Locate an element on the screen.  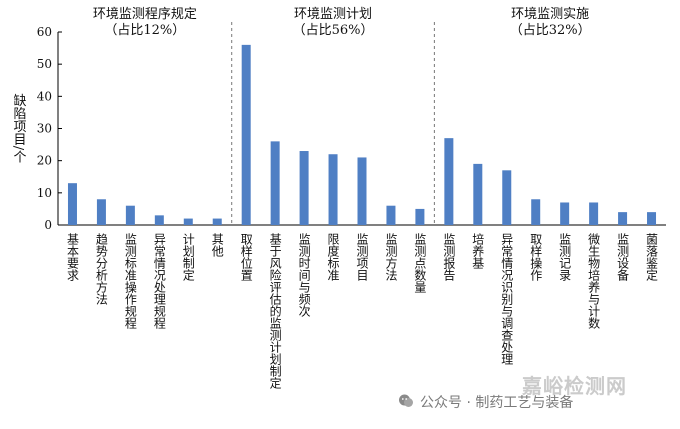
y-axis-label: 缺陷项目/个 is located at coordinates (19, 128).